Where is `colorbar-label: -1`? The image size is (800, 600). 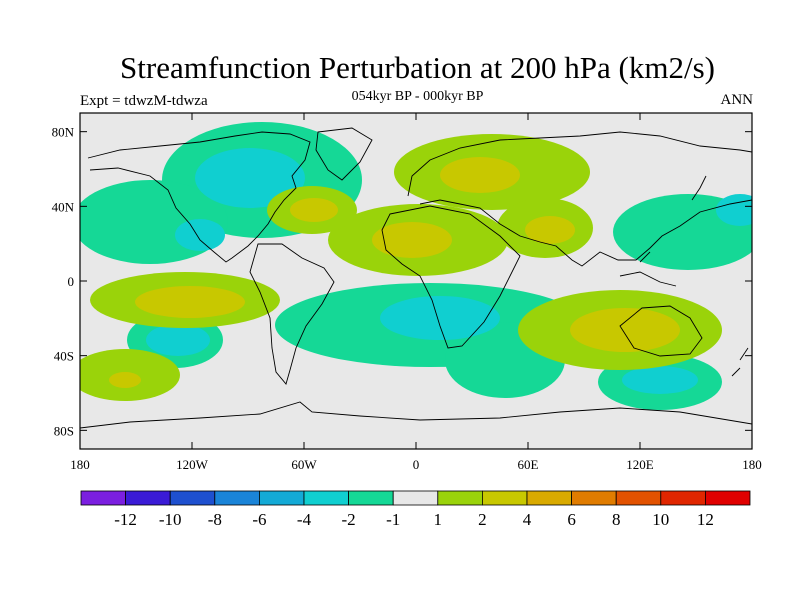 colorbar-label: -1 is located at coordinates (393, 519).